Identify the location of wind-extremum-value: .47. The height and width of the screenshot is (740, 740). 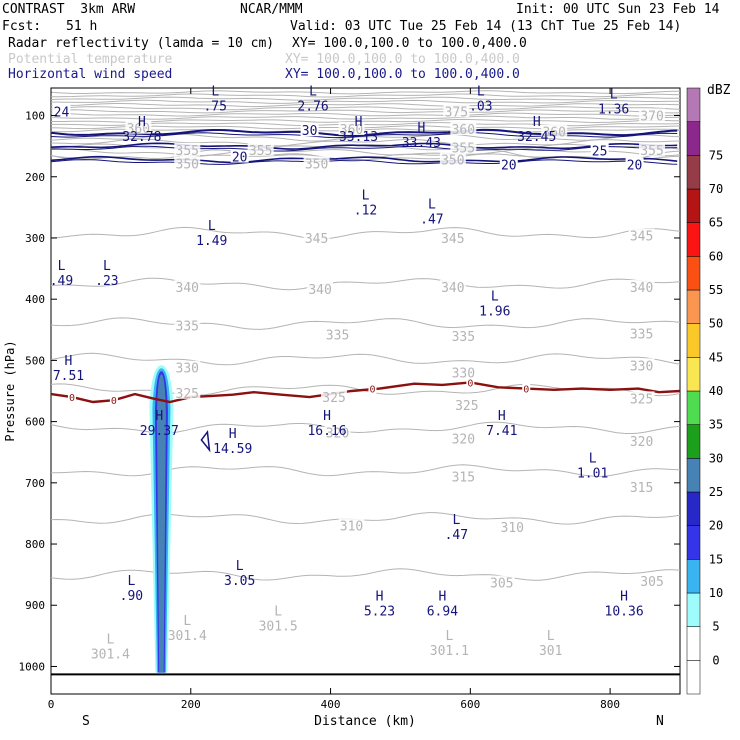
(431, 220).